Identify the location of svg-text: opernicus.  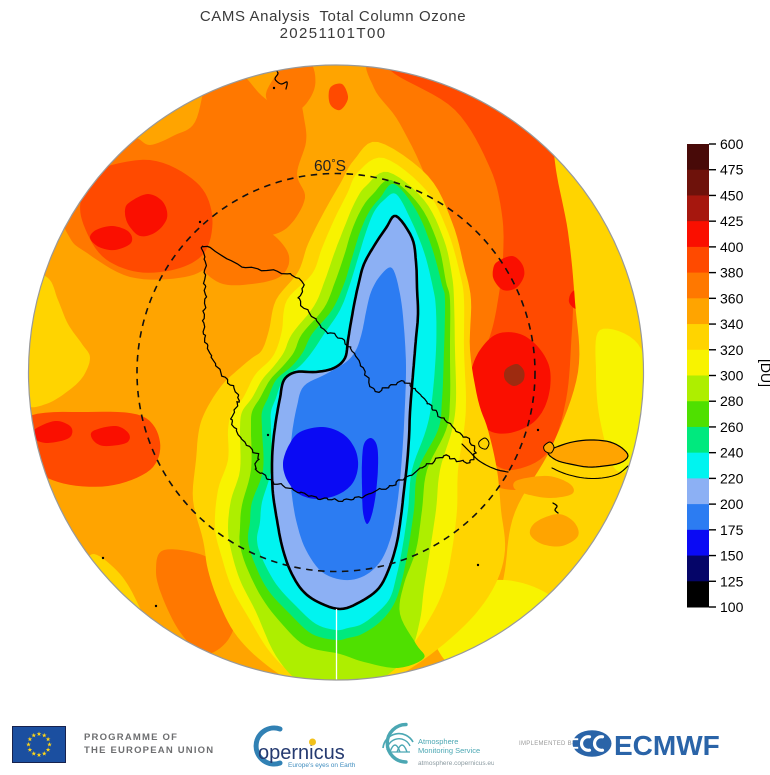
(301, 753).